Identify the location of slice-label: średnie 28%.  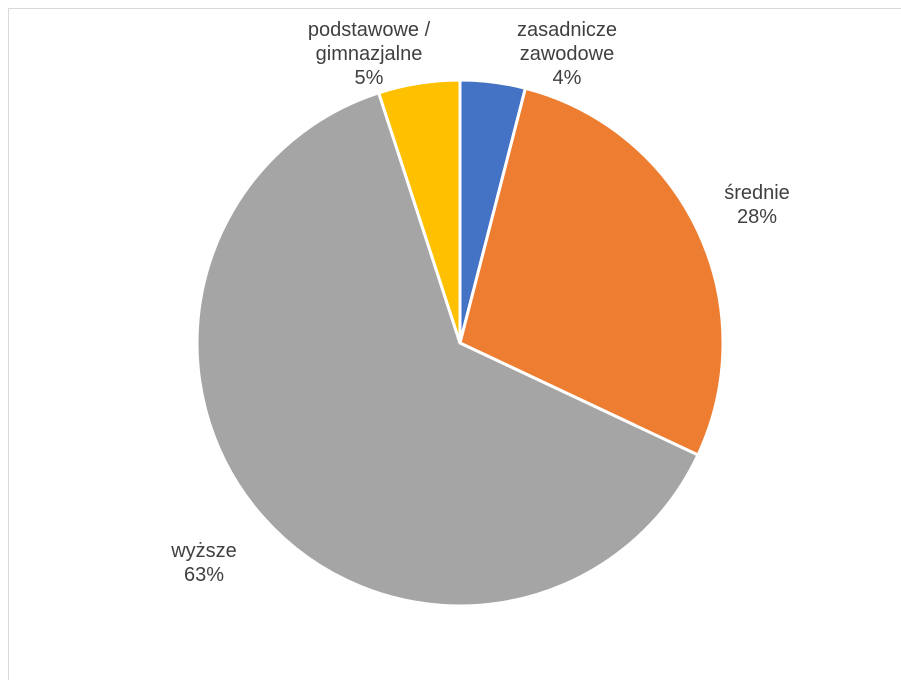
(757, 205).